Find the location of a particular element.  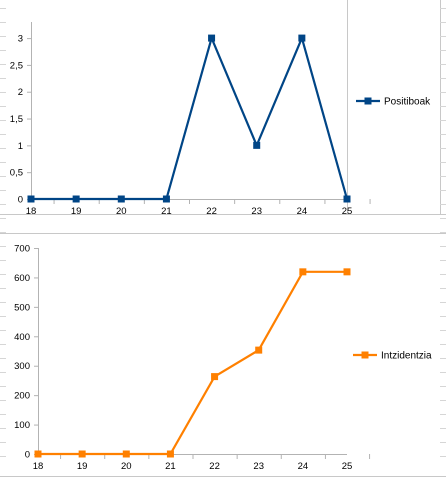

y-tick-label: 300 is located at coordinates (22, 366).